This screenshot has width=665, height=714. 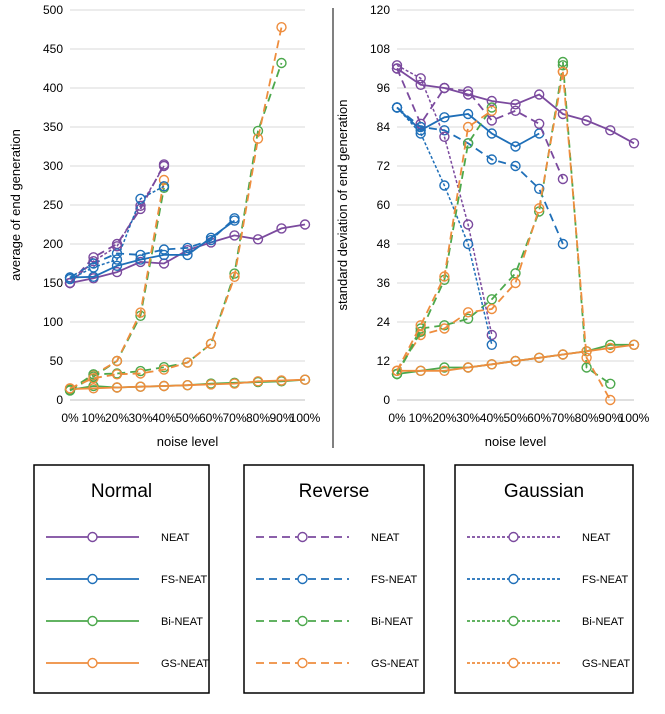 I want to click on y-tick-label: 0, so click(x=59, y=400).